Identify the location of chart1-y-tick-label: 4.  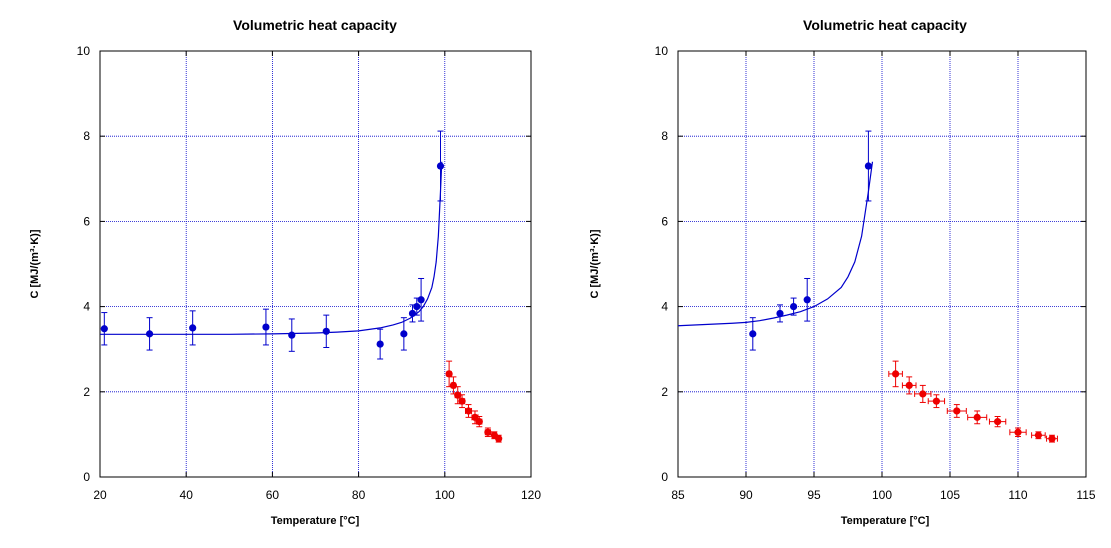
(86, 307).